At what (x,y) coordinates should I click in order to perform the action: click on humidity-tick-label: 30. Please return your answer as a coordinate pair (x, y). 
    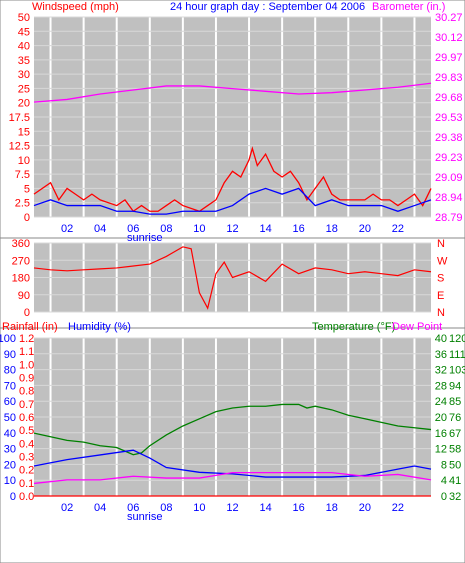
    Looking at the image, I should click on (10, 450).